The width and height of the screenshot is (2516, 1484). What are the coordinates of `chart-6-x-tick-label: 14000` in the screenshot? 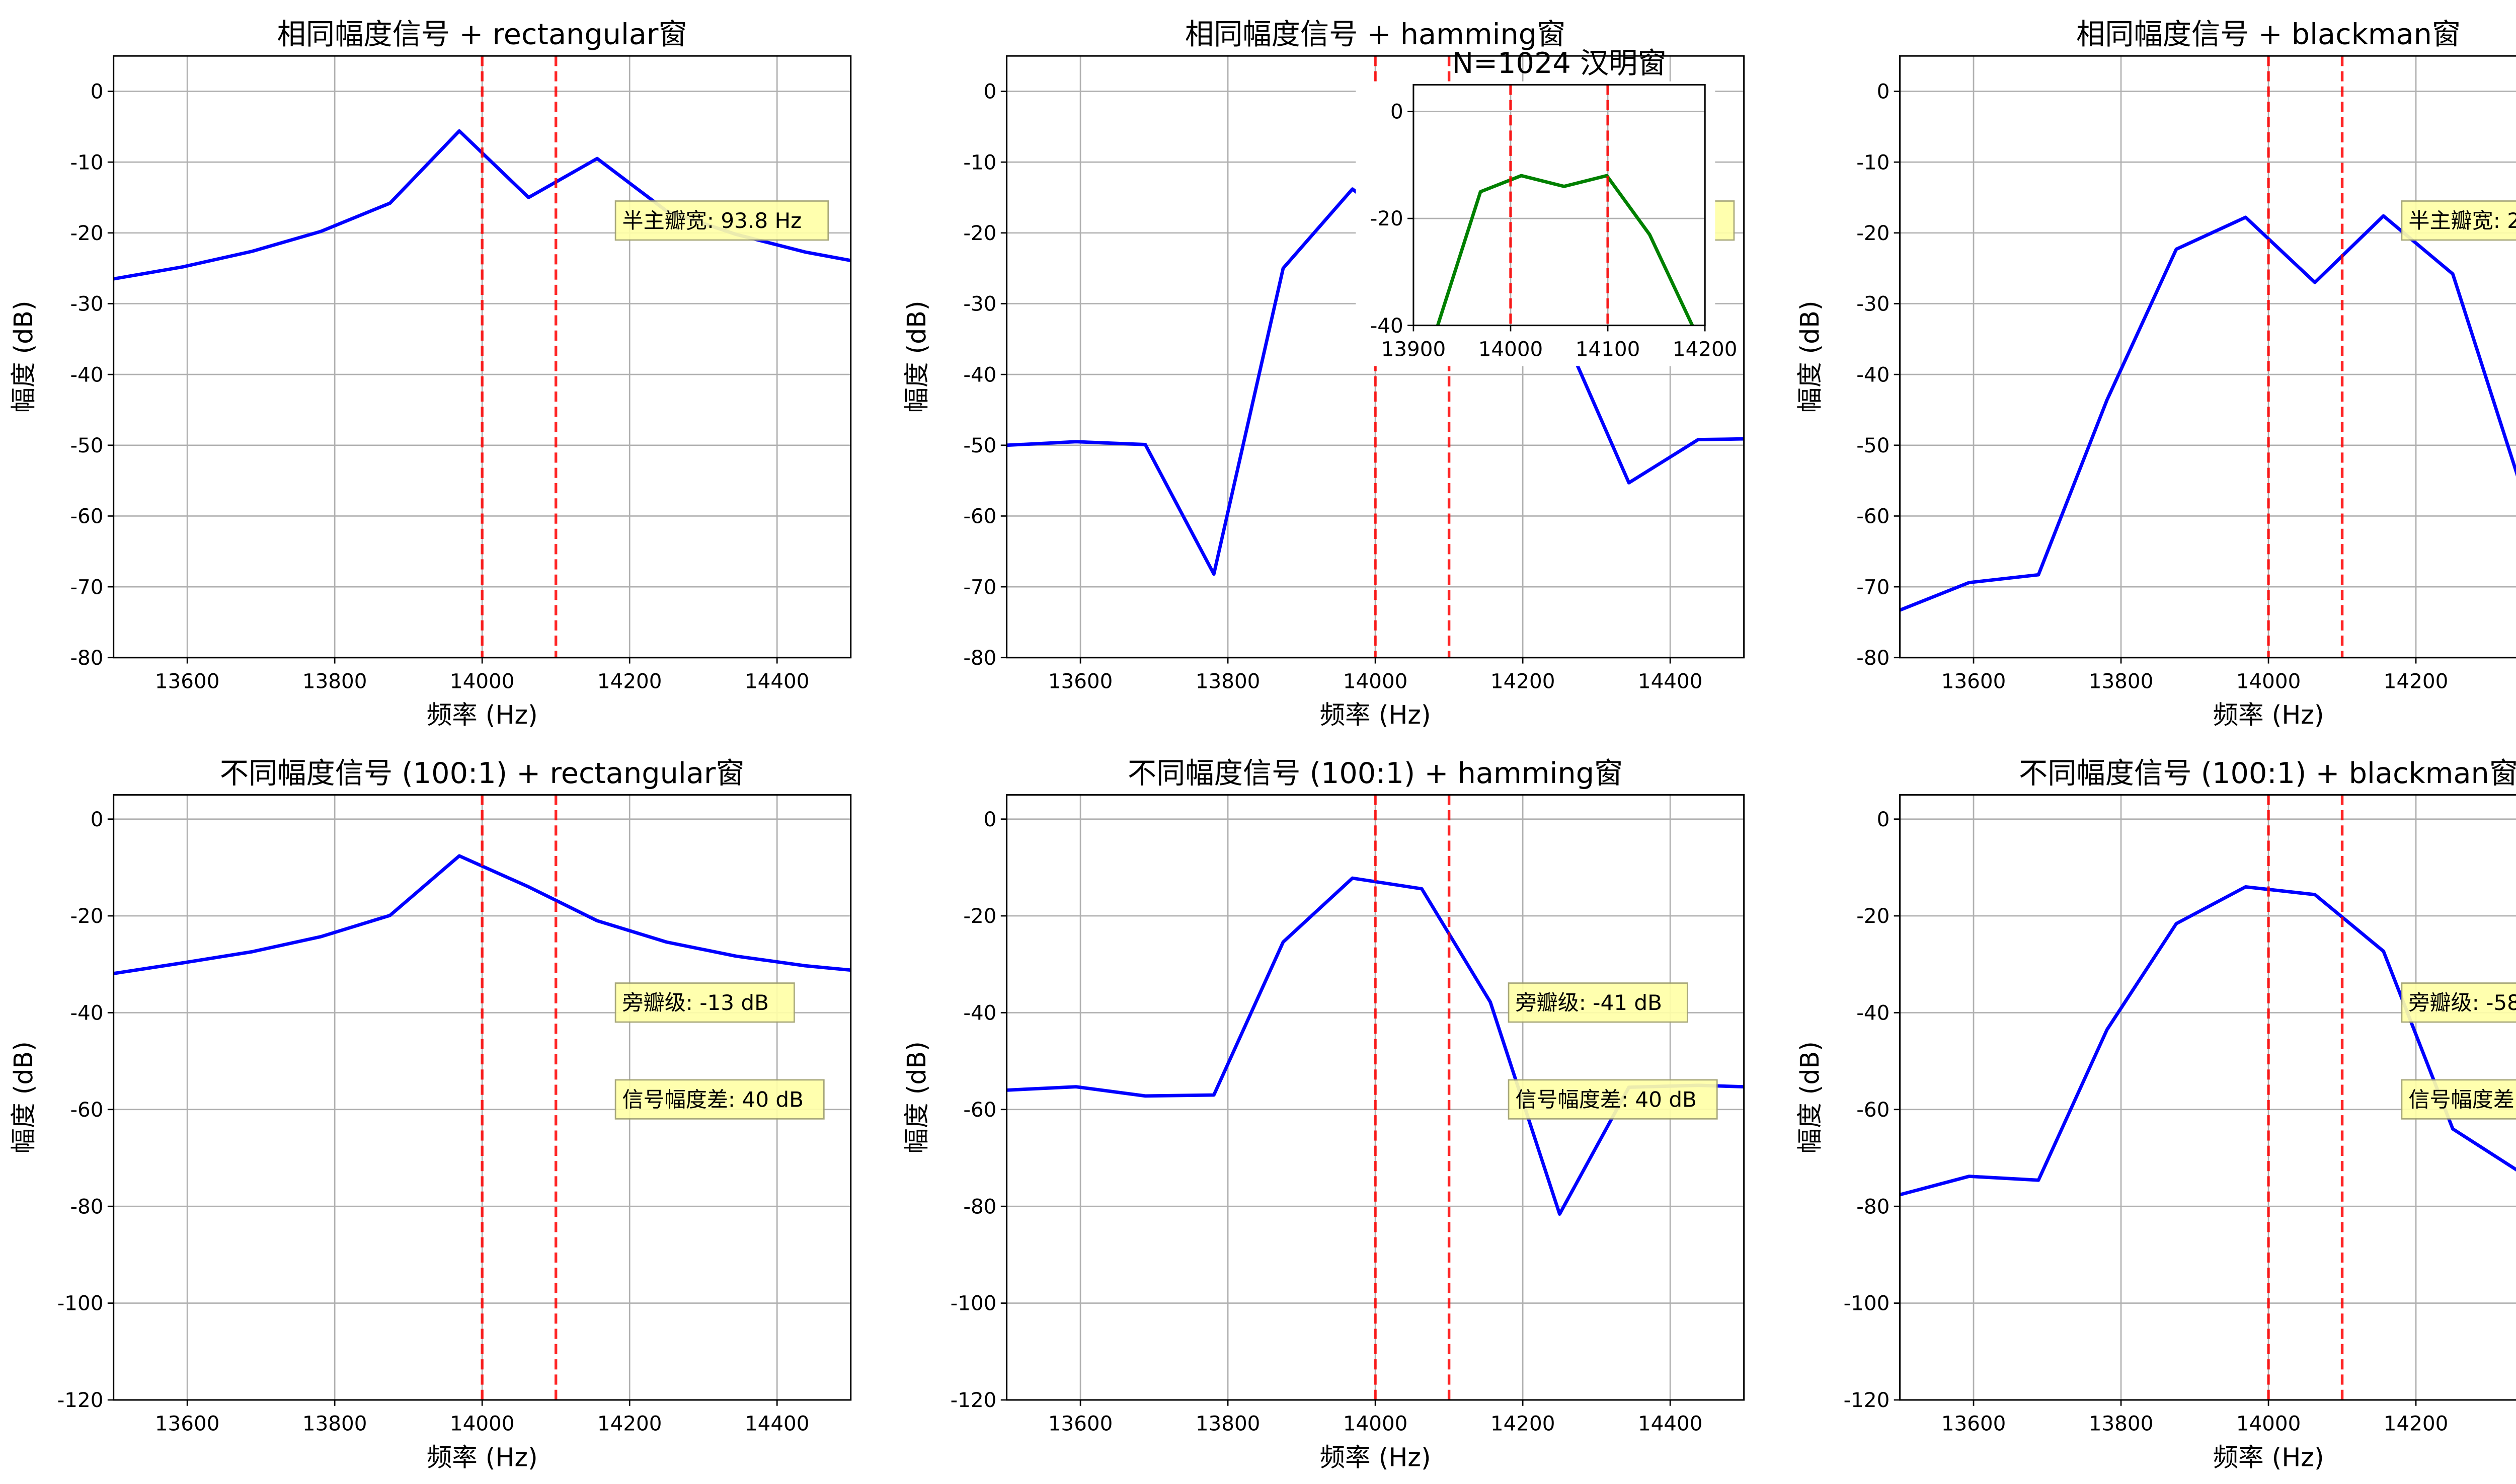 It's located at (2268, 1424).